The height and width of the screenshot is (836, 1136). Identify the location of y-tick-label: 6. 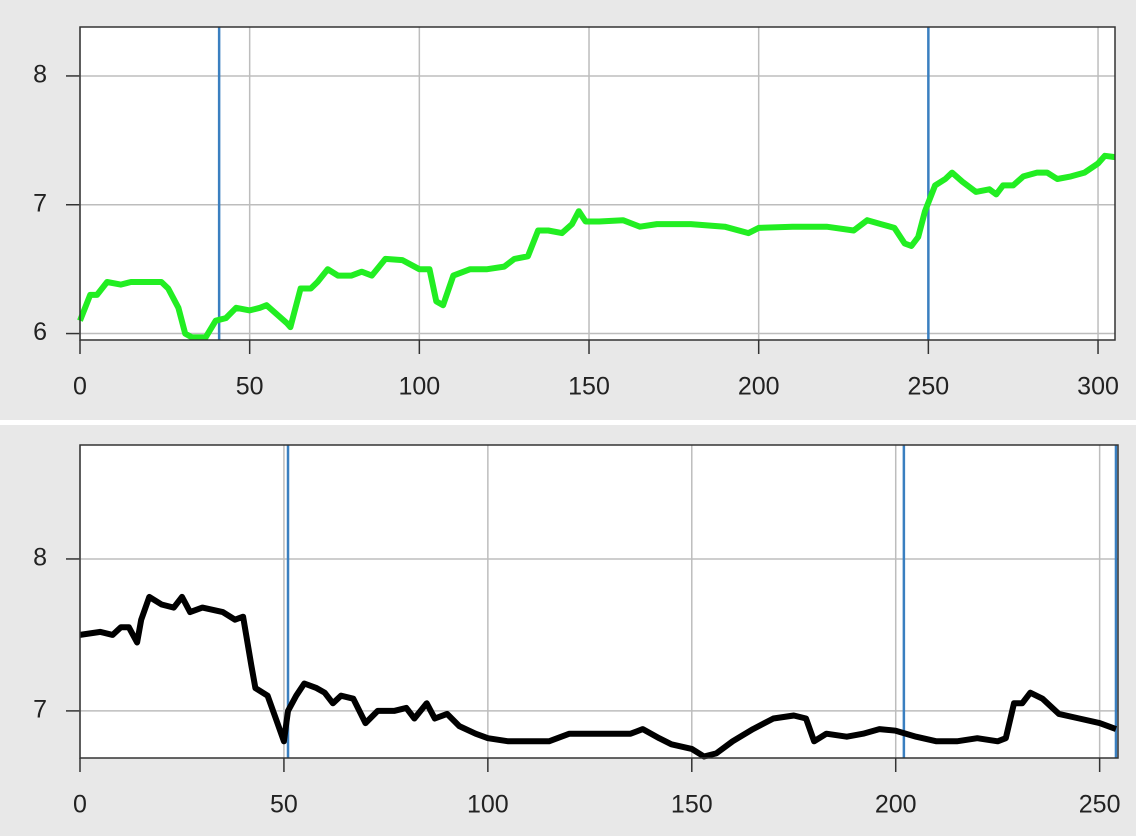
(40, 332).